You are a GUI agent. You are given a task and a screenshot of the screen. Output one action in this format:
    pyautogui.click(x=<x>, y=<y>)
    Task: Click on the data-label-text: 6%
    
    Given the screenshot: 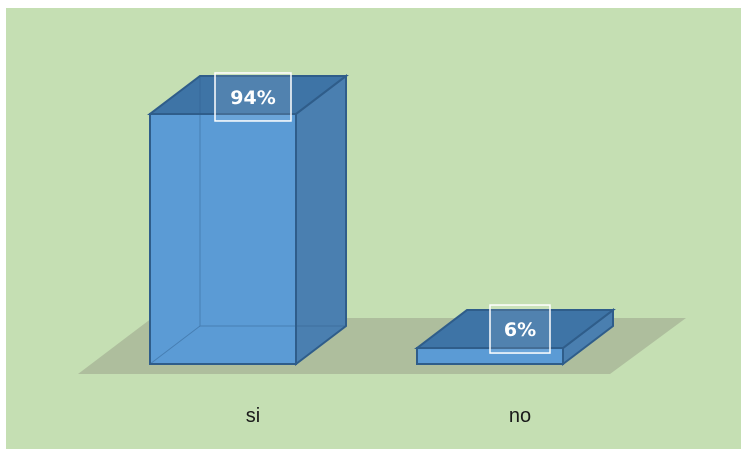 What is the action you would take?
    pyautogui.click(x=520, y=330)
    